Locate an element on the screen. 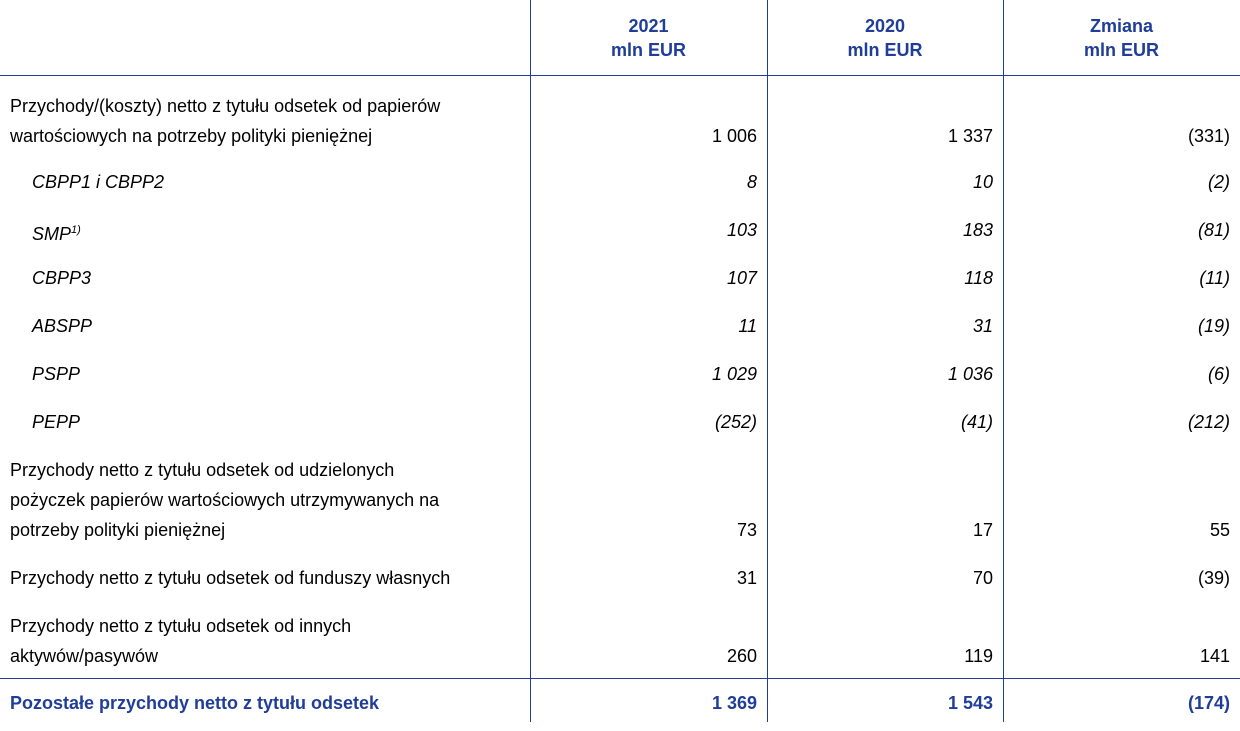 This screenshot has width=1240, height=731. value: 1 029 is located at coordinates (734, 374).